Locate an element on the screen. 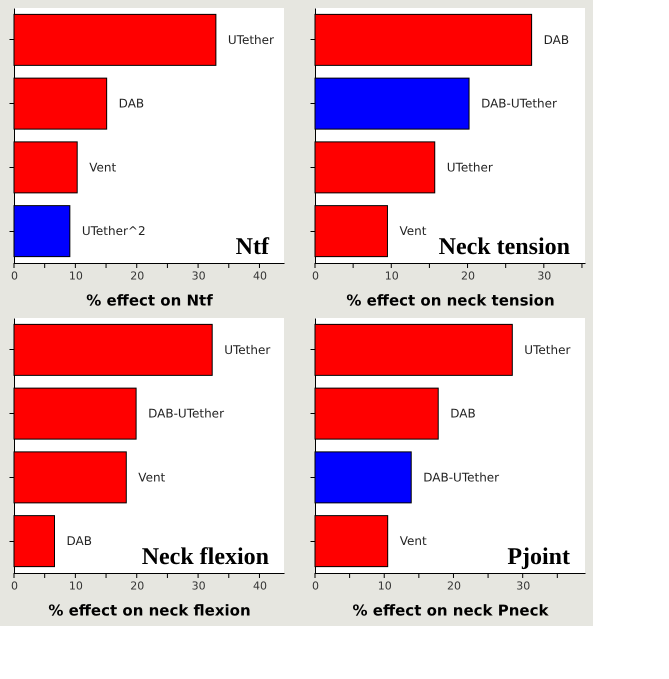 This screenshot has width=669, height=679. category-label: UTether^2 is located at coordinates (114, 231).